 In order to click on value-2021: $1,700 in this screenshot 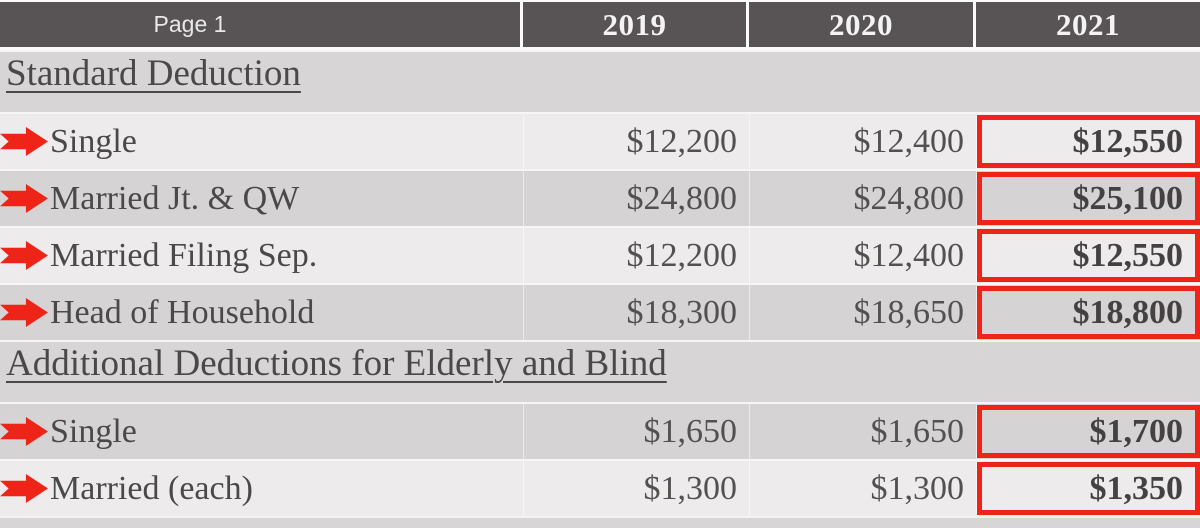, I will do `click(1136, 431)`.